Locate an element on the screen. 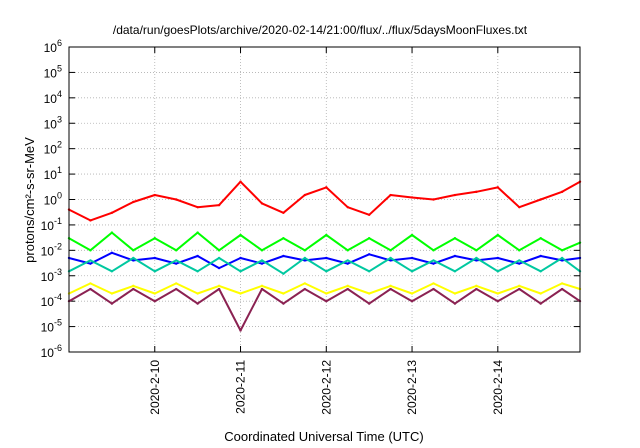 This screenshot has height=448, width=640. y-tick-label: 10³ is located at coordinates (53, 122).